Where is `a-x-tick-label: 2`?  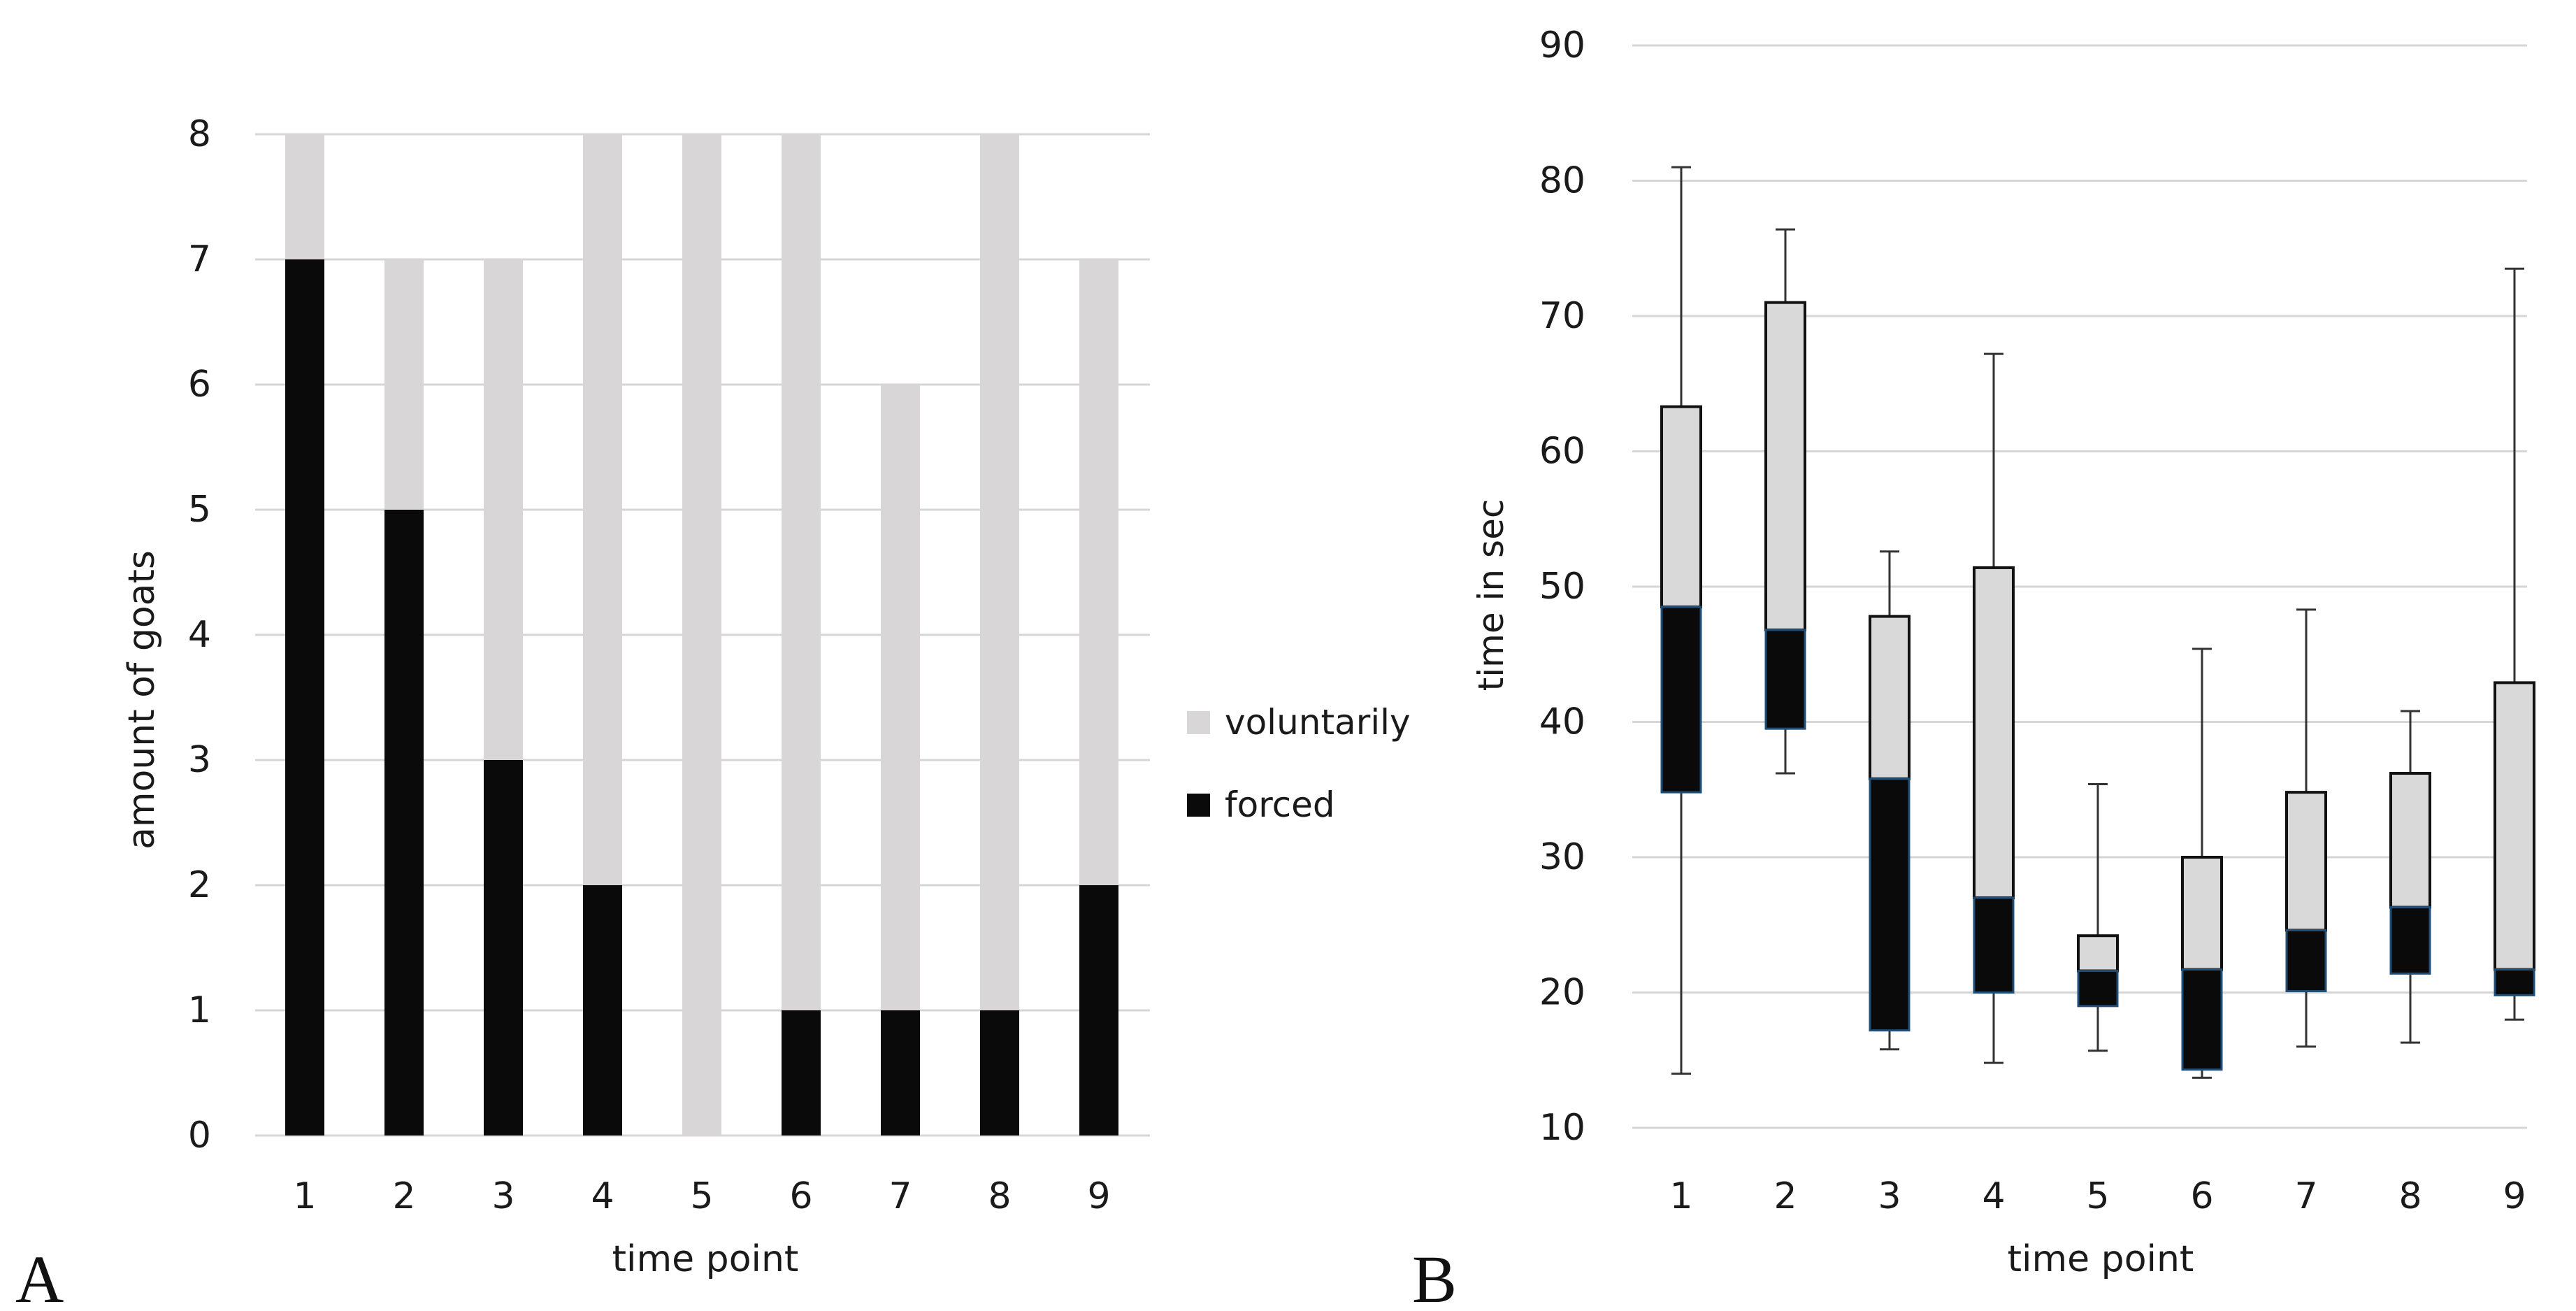
a-x-tick-label: 2 is located at coordinates (403, 1196).